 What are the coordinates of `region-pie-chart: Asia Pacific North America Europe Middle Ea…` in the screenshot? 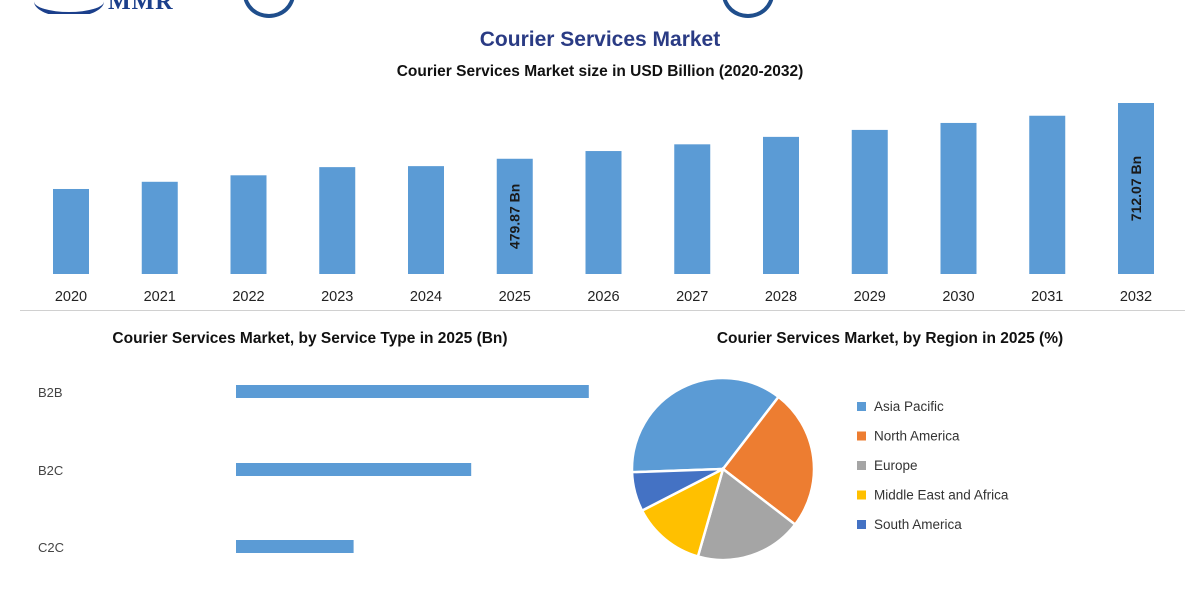 It's located at (819, 469).